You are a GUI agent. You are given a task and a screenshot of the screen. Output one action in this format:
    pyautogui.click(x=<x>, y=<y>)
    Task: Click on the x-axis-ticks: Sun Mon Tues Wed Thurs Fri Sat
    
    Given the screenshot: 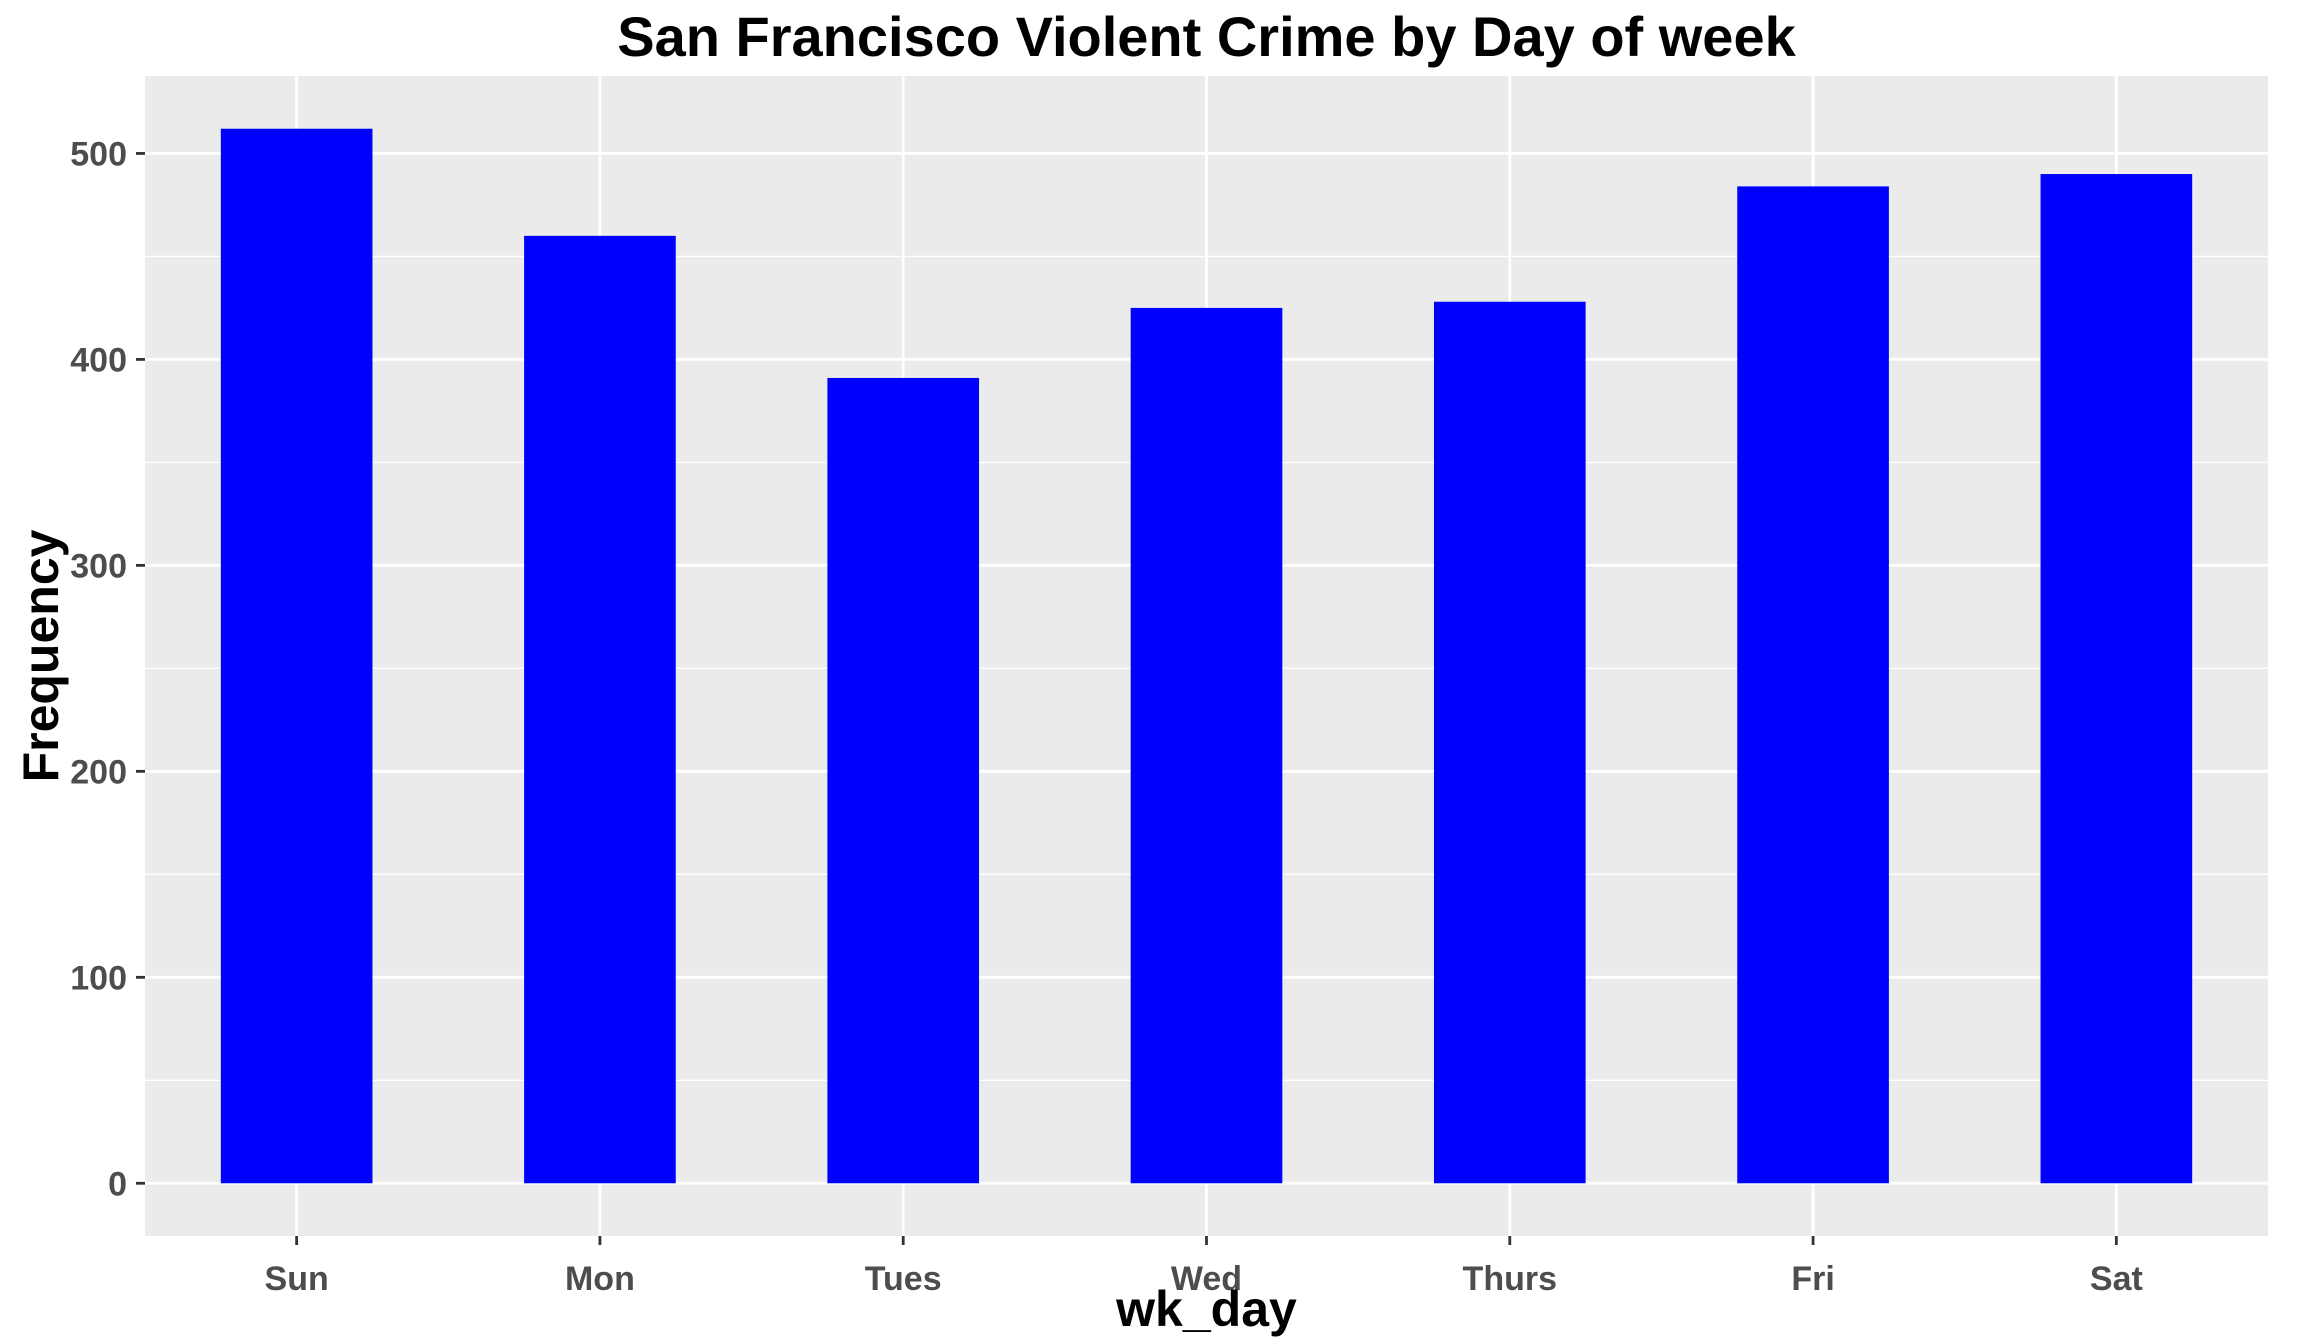 What is the action you would take?
    pyautogui.click(x=1204, y=1267)
    